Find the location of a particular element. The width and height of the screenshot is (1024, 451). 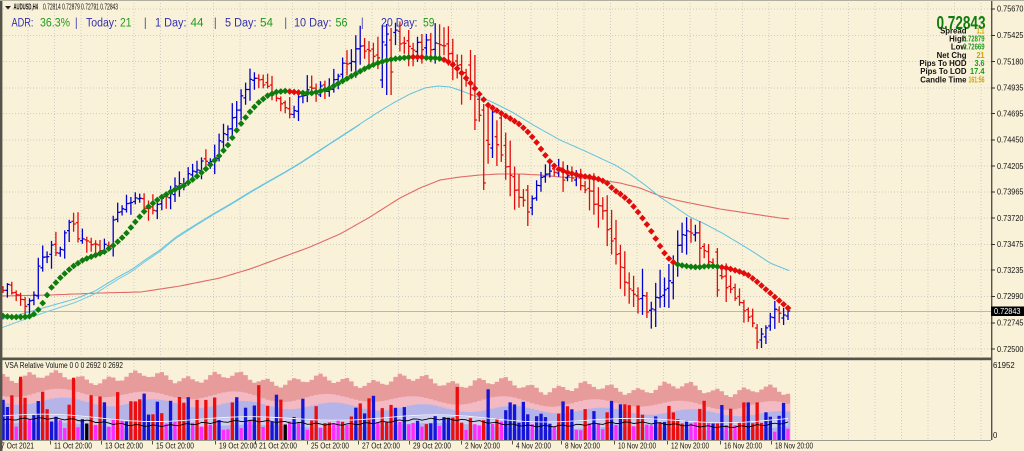

svg-text: 7 Oct 2021 is located at coordinates (17, 446).